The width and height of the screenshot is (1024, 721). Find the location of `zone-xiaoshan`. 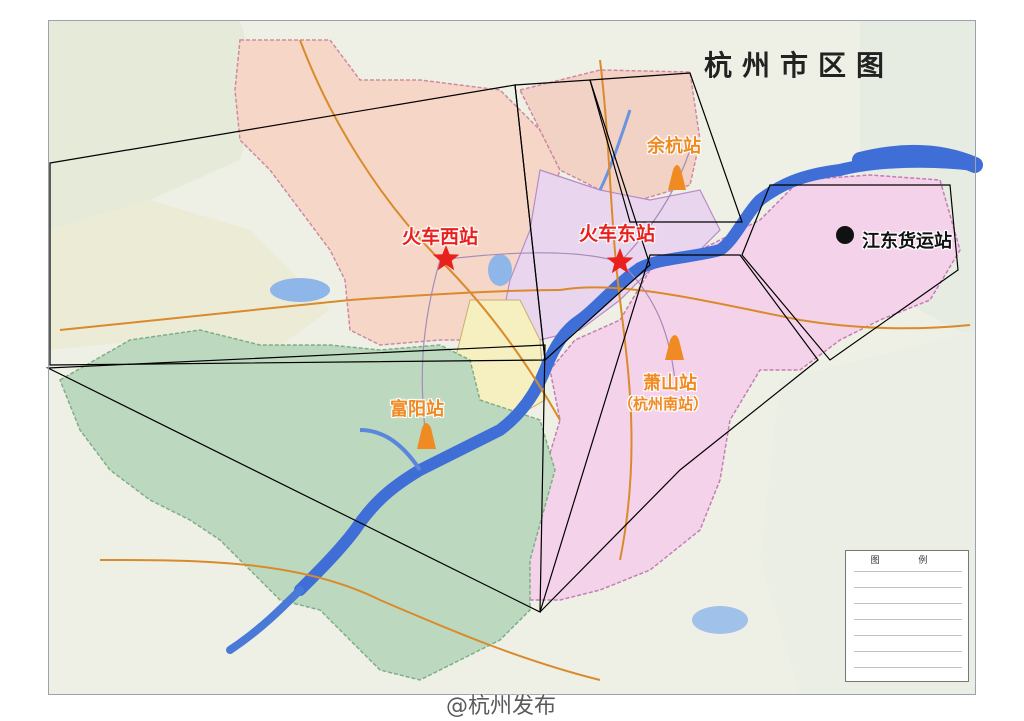

zone-xiaoshan is located at coordinates (679, 433).